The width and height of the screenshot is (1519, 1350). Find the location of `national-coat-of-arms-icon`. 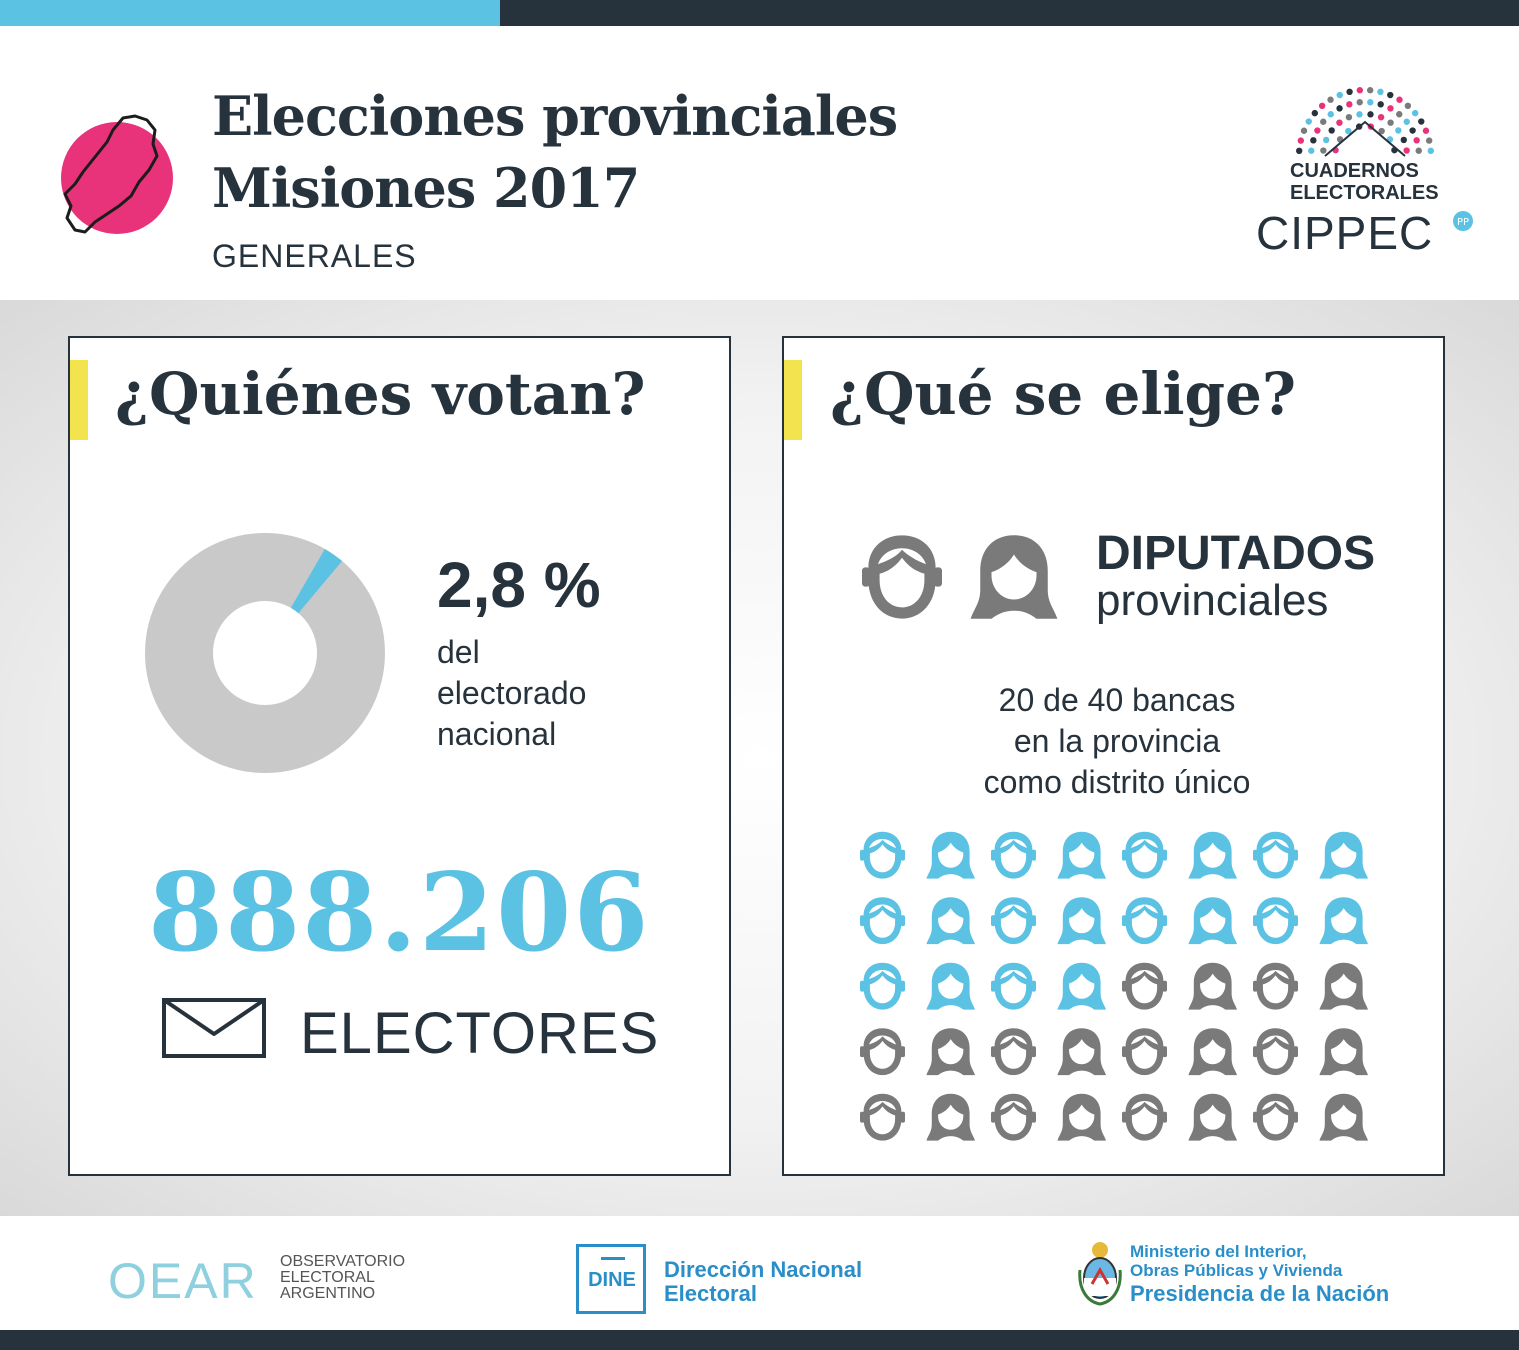

national-coat-of-arms-icon is located at coordinates (1100, 1274).